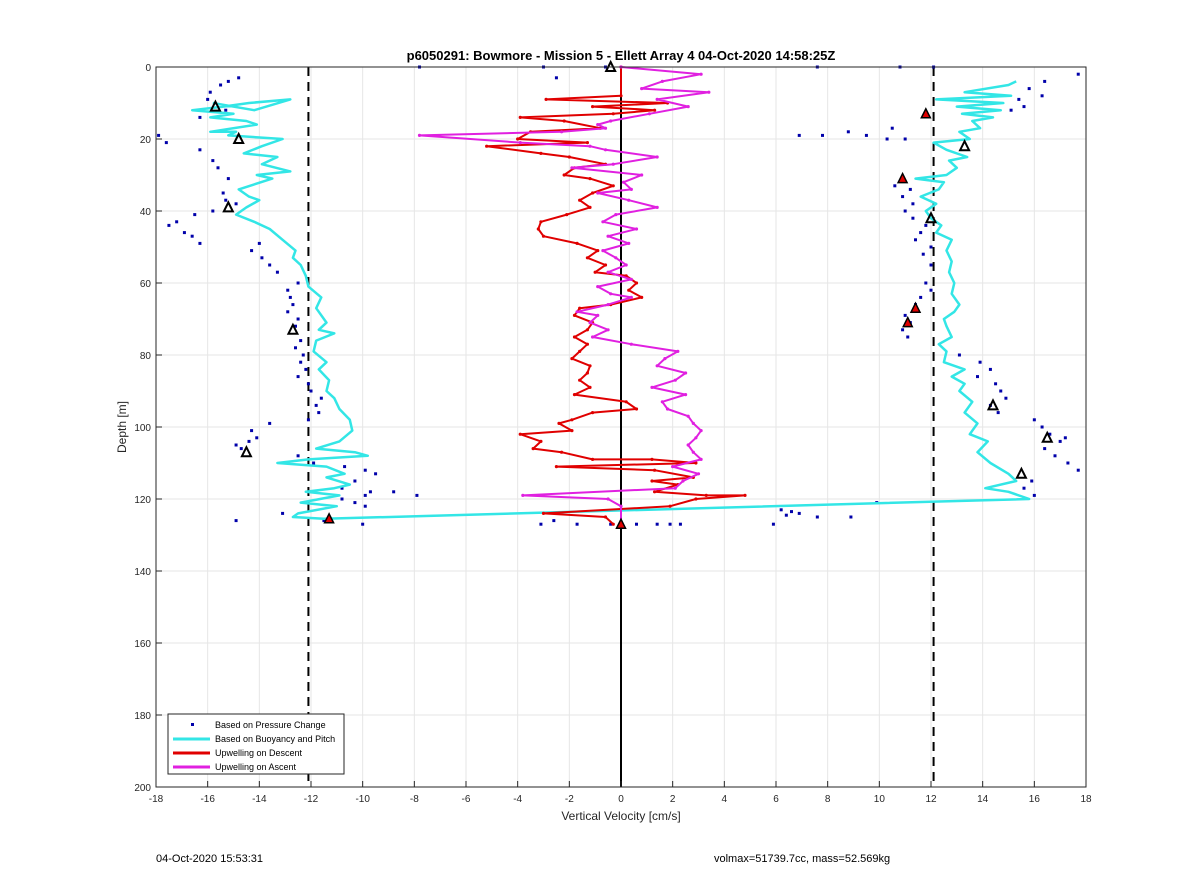  Describe the element at coordinates (1086, 799) in the screenshot. I see `x-tick-label: 18` at that location.